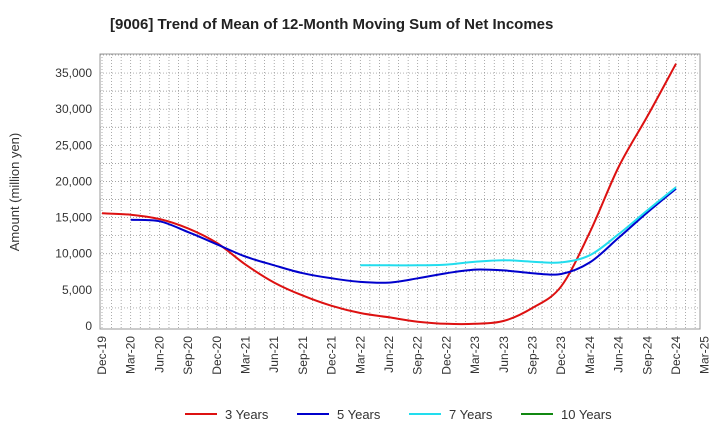 The image size is (720, 440). What do you see at coordinates (518, 226) in the screenshot?
I see `series-line-7-years` at bounding box center [518, 226].